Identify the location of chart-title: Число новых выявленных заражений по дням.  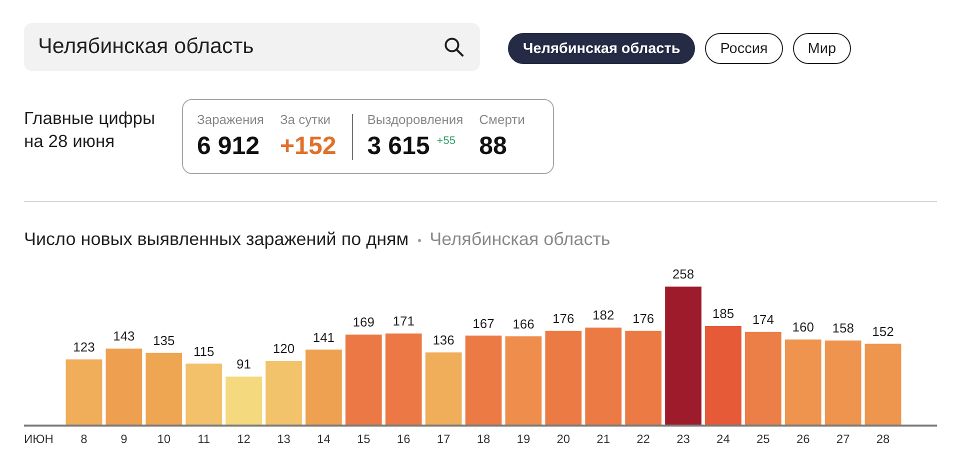
(216, 239).